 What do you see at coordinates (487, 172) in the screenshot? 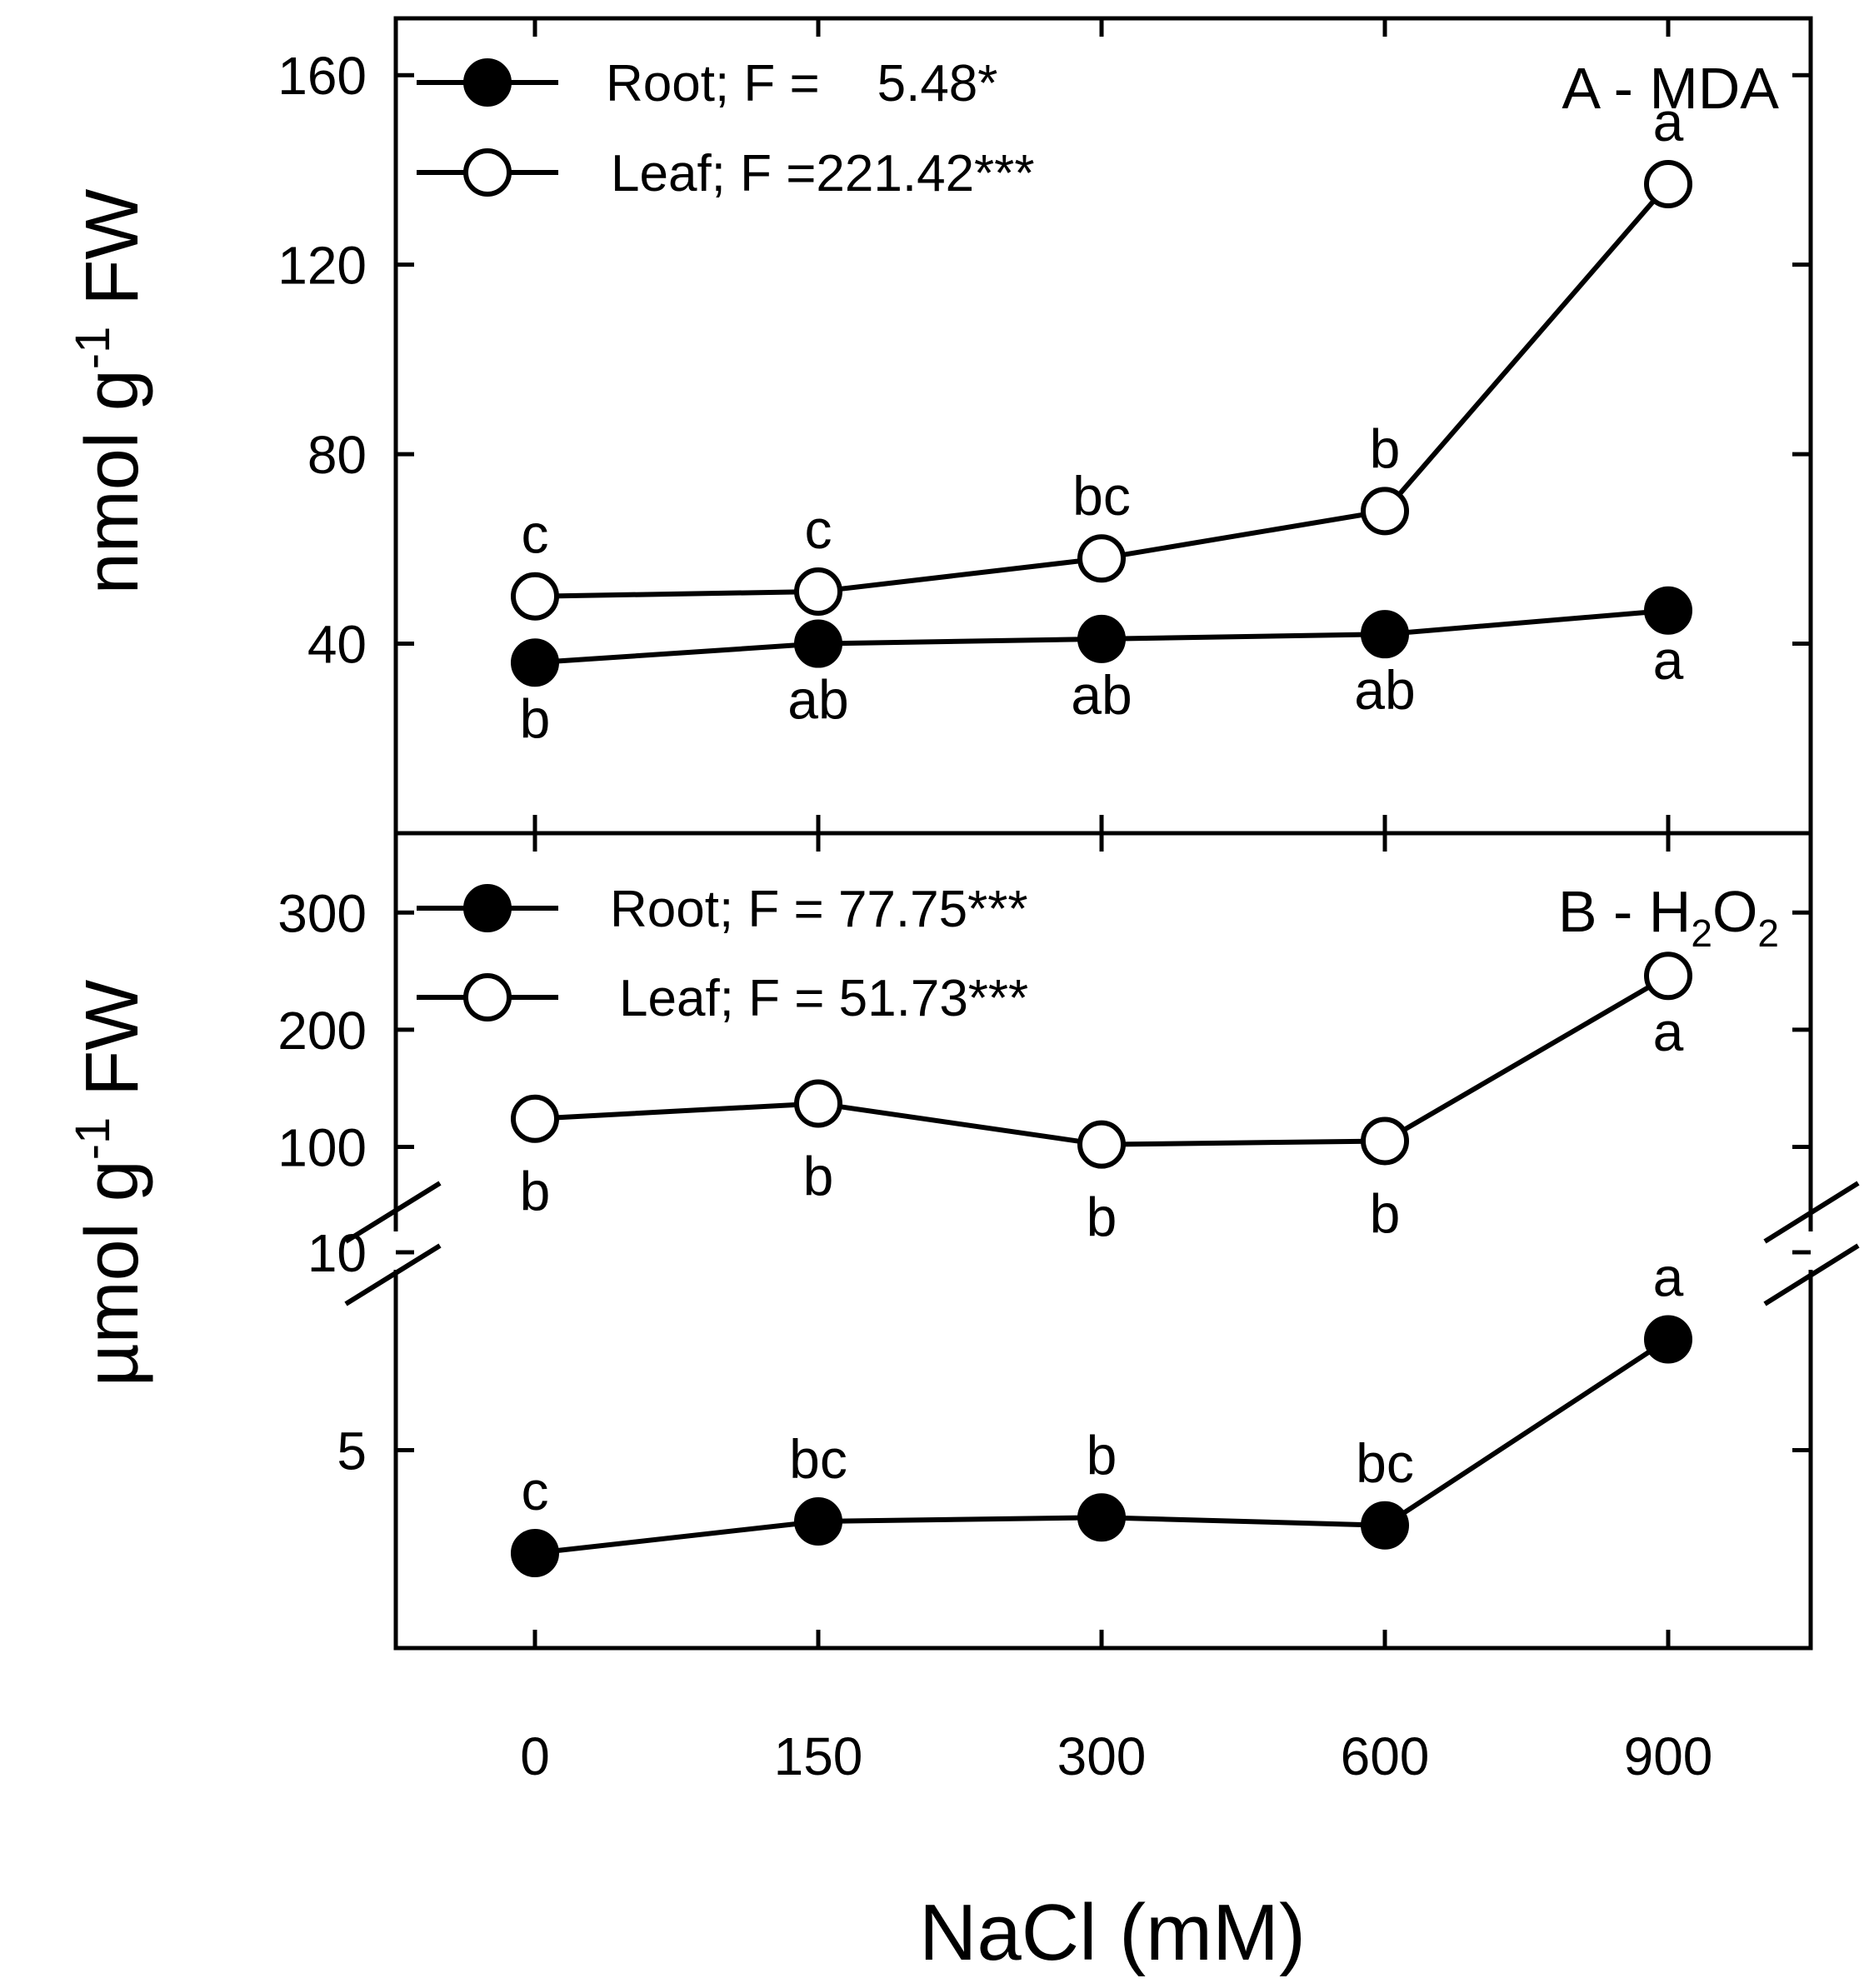
I see `legend-leaf-marker-a` at bounding box center [487, 172].